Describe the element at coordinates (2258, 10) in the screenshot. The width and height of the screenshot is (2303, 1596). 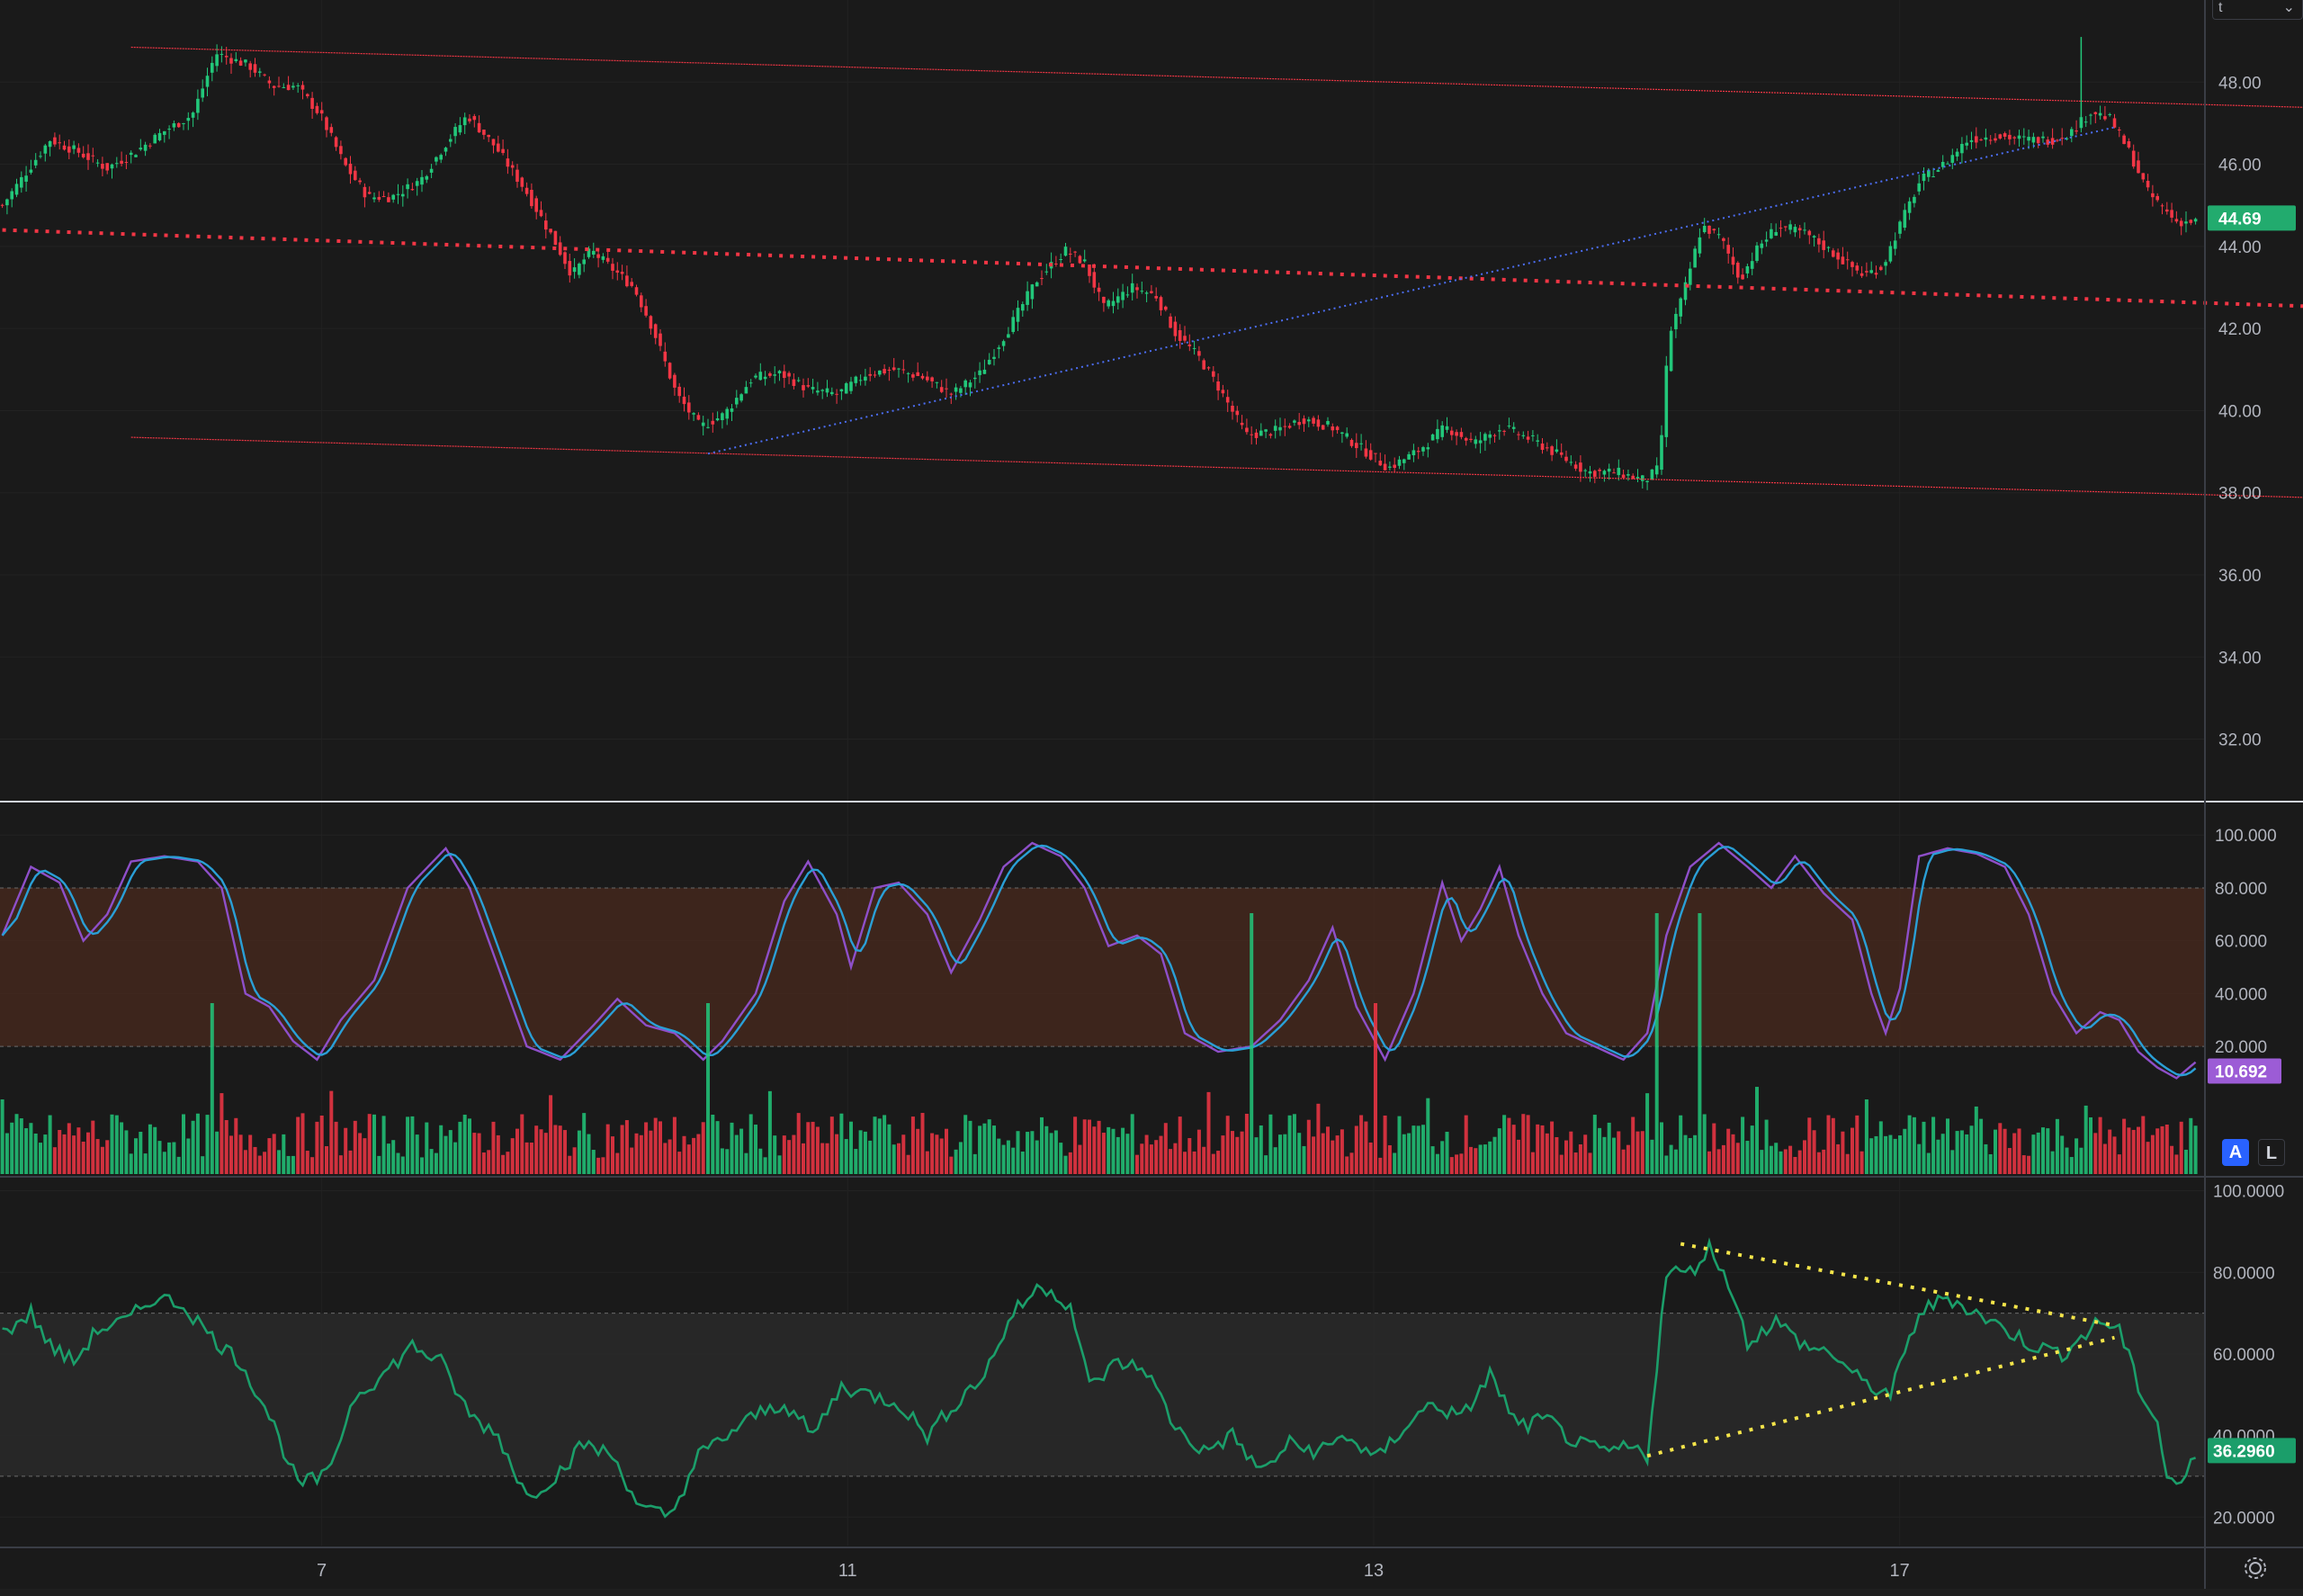
I see `interval-selector: t ⌄` at that location.